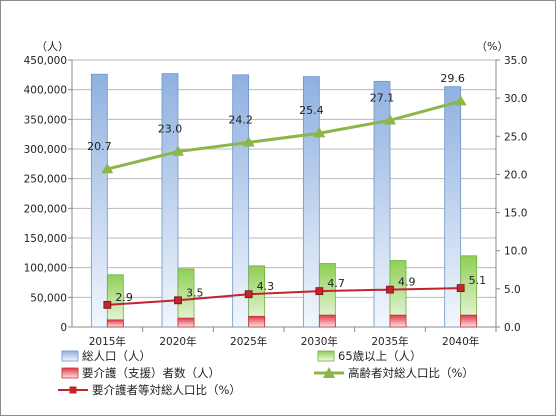 The width and height of the screenshot is (556, 416). I want to click on legend-label-1: 65歳以上（人）, so click(380, 356).